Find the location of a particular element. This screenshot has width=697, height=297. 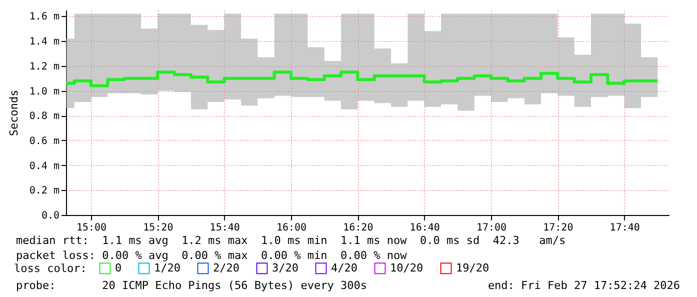

legend-label: 1/20 is located at coordinates (167, 267).